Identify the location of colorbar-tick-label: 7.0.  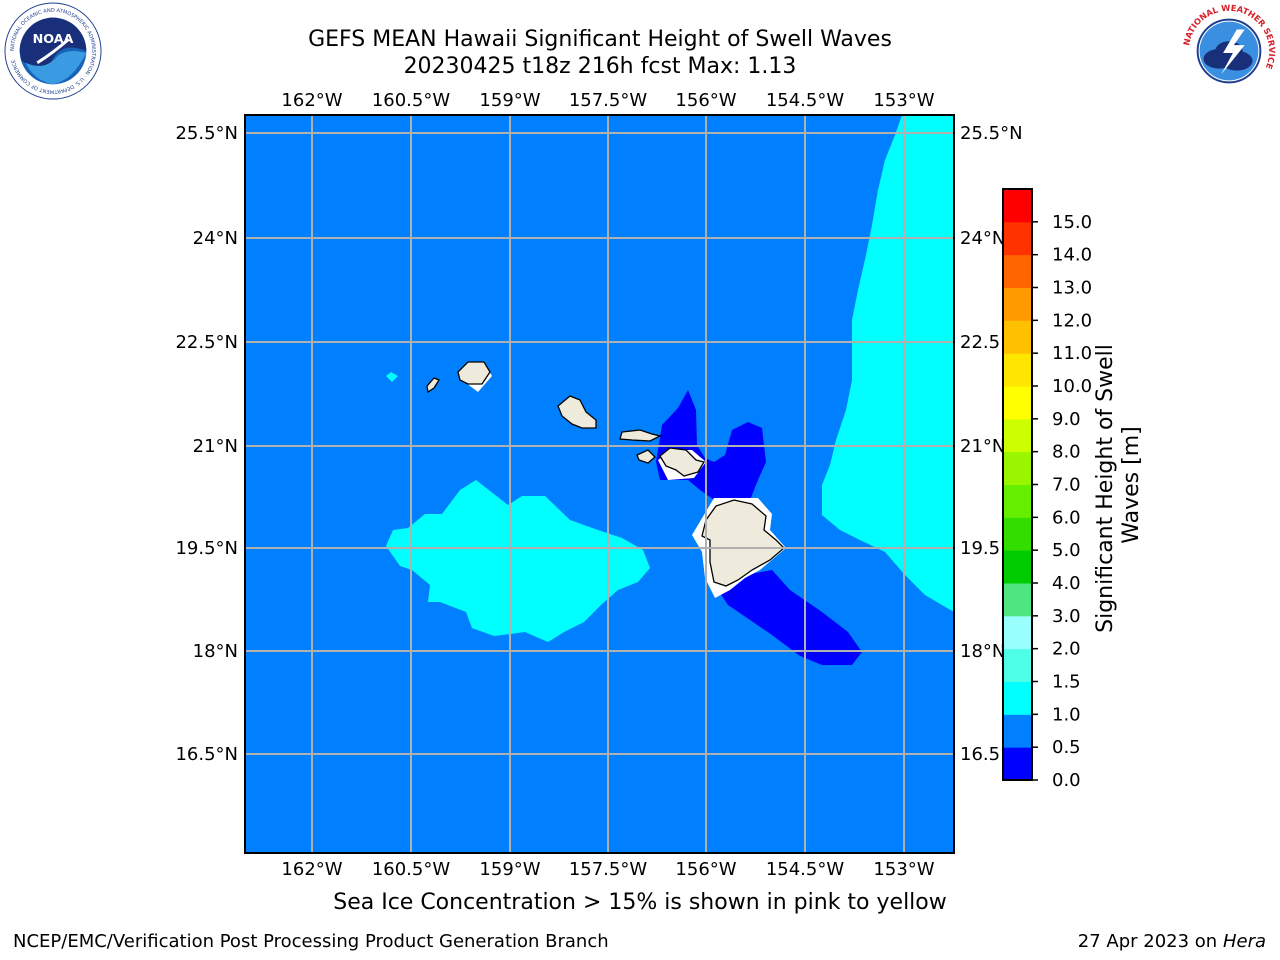
(1066, 485).